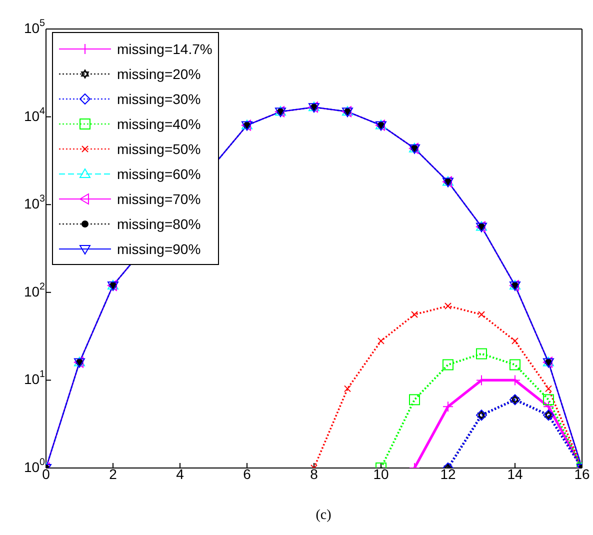 Image resolution: width=593 pixels, height=535 pixels. What do you see at coordinates (159, 148) in the screenshot?
I see `legend-label: missing=50%` at bounding box center [159, 148].